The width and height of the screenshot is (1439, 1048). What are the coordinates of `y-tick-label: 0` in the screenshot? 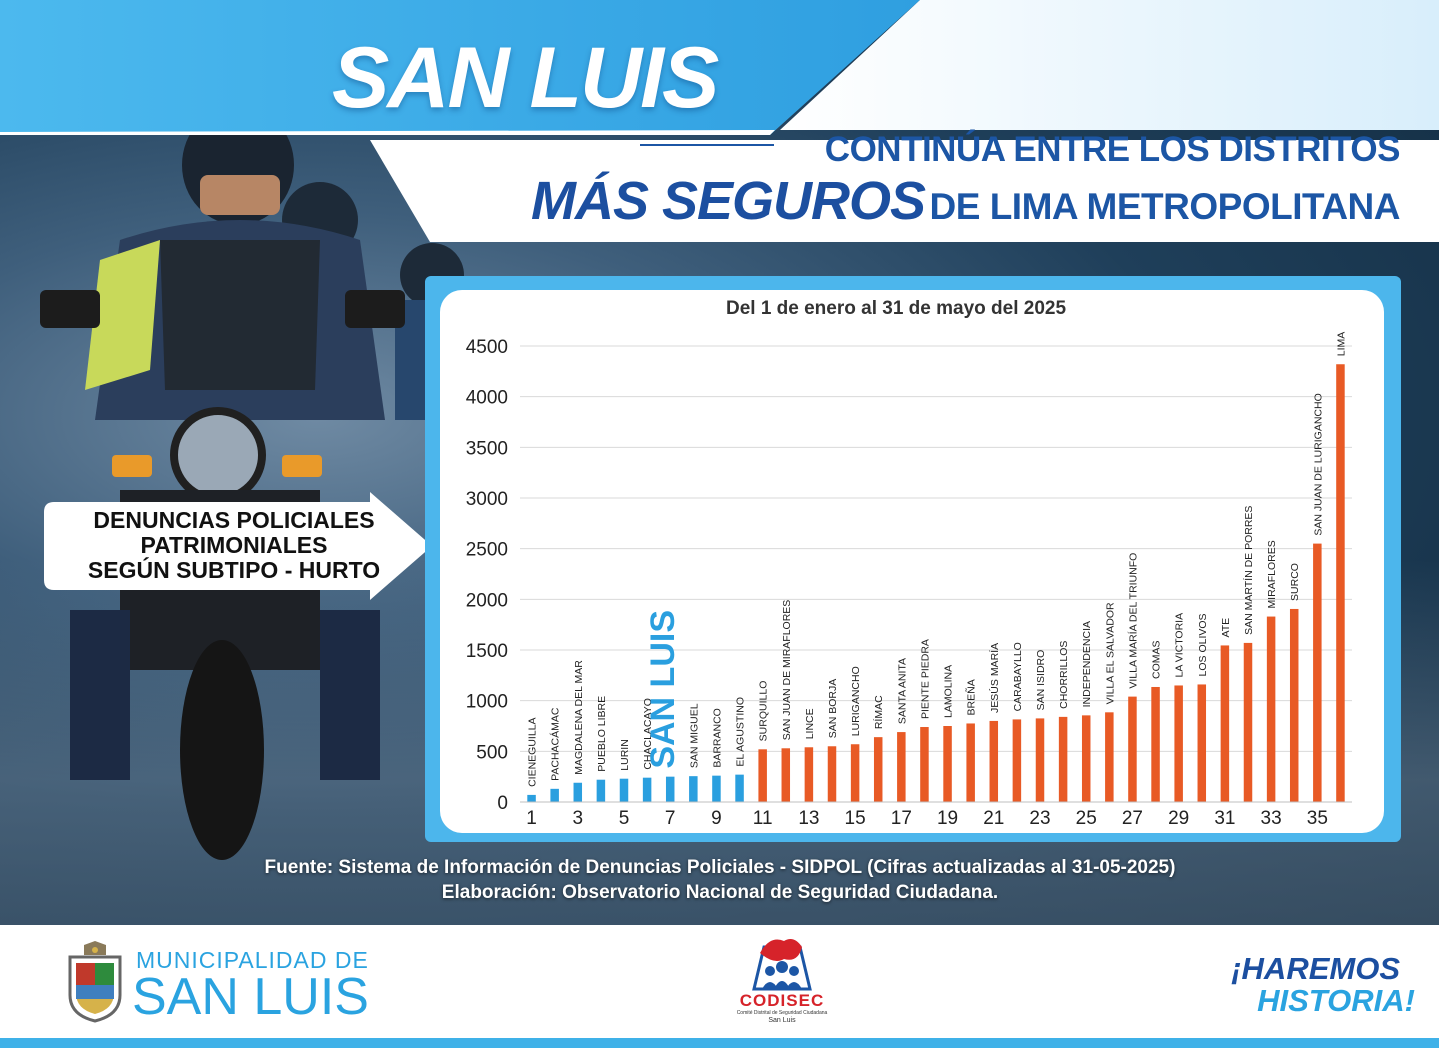 It's located at (502, 803).